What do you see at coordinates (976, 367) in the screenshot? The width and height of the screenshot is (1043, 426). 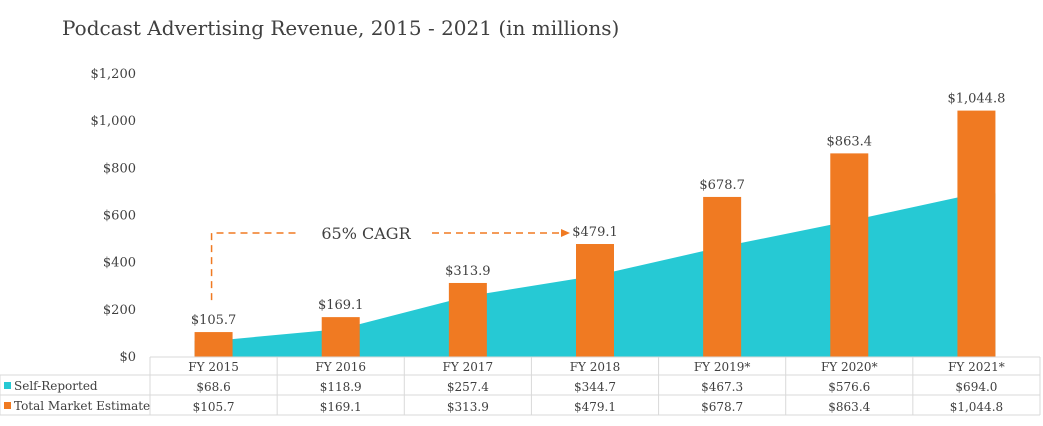 I see `x-tick-label-fy-2021: FY 2021*` at bounding box center [976, 367].